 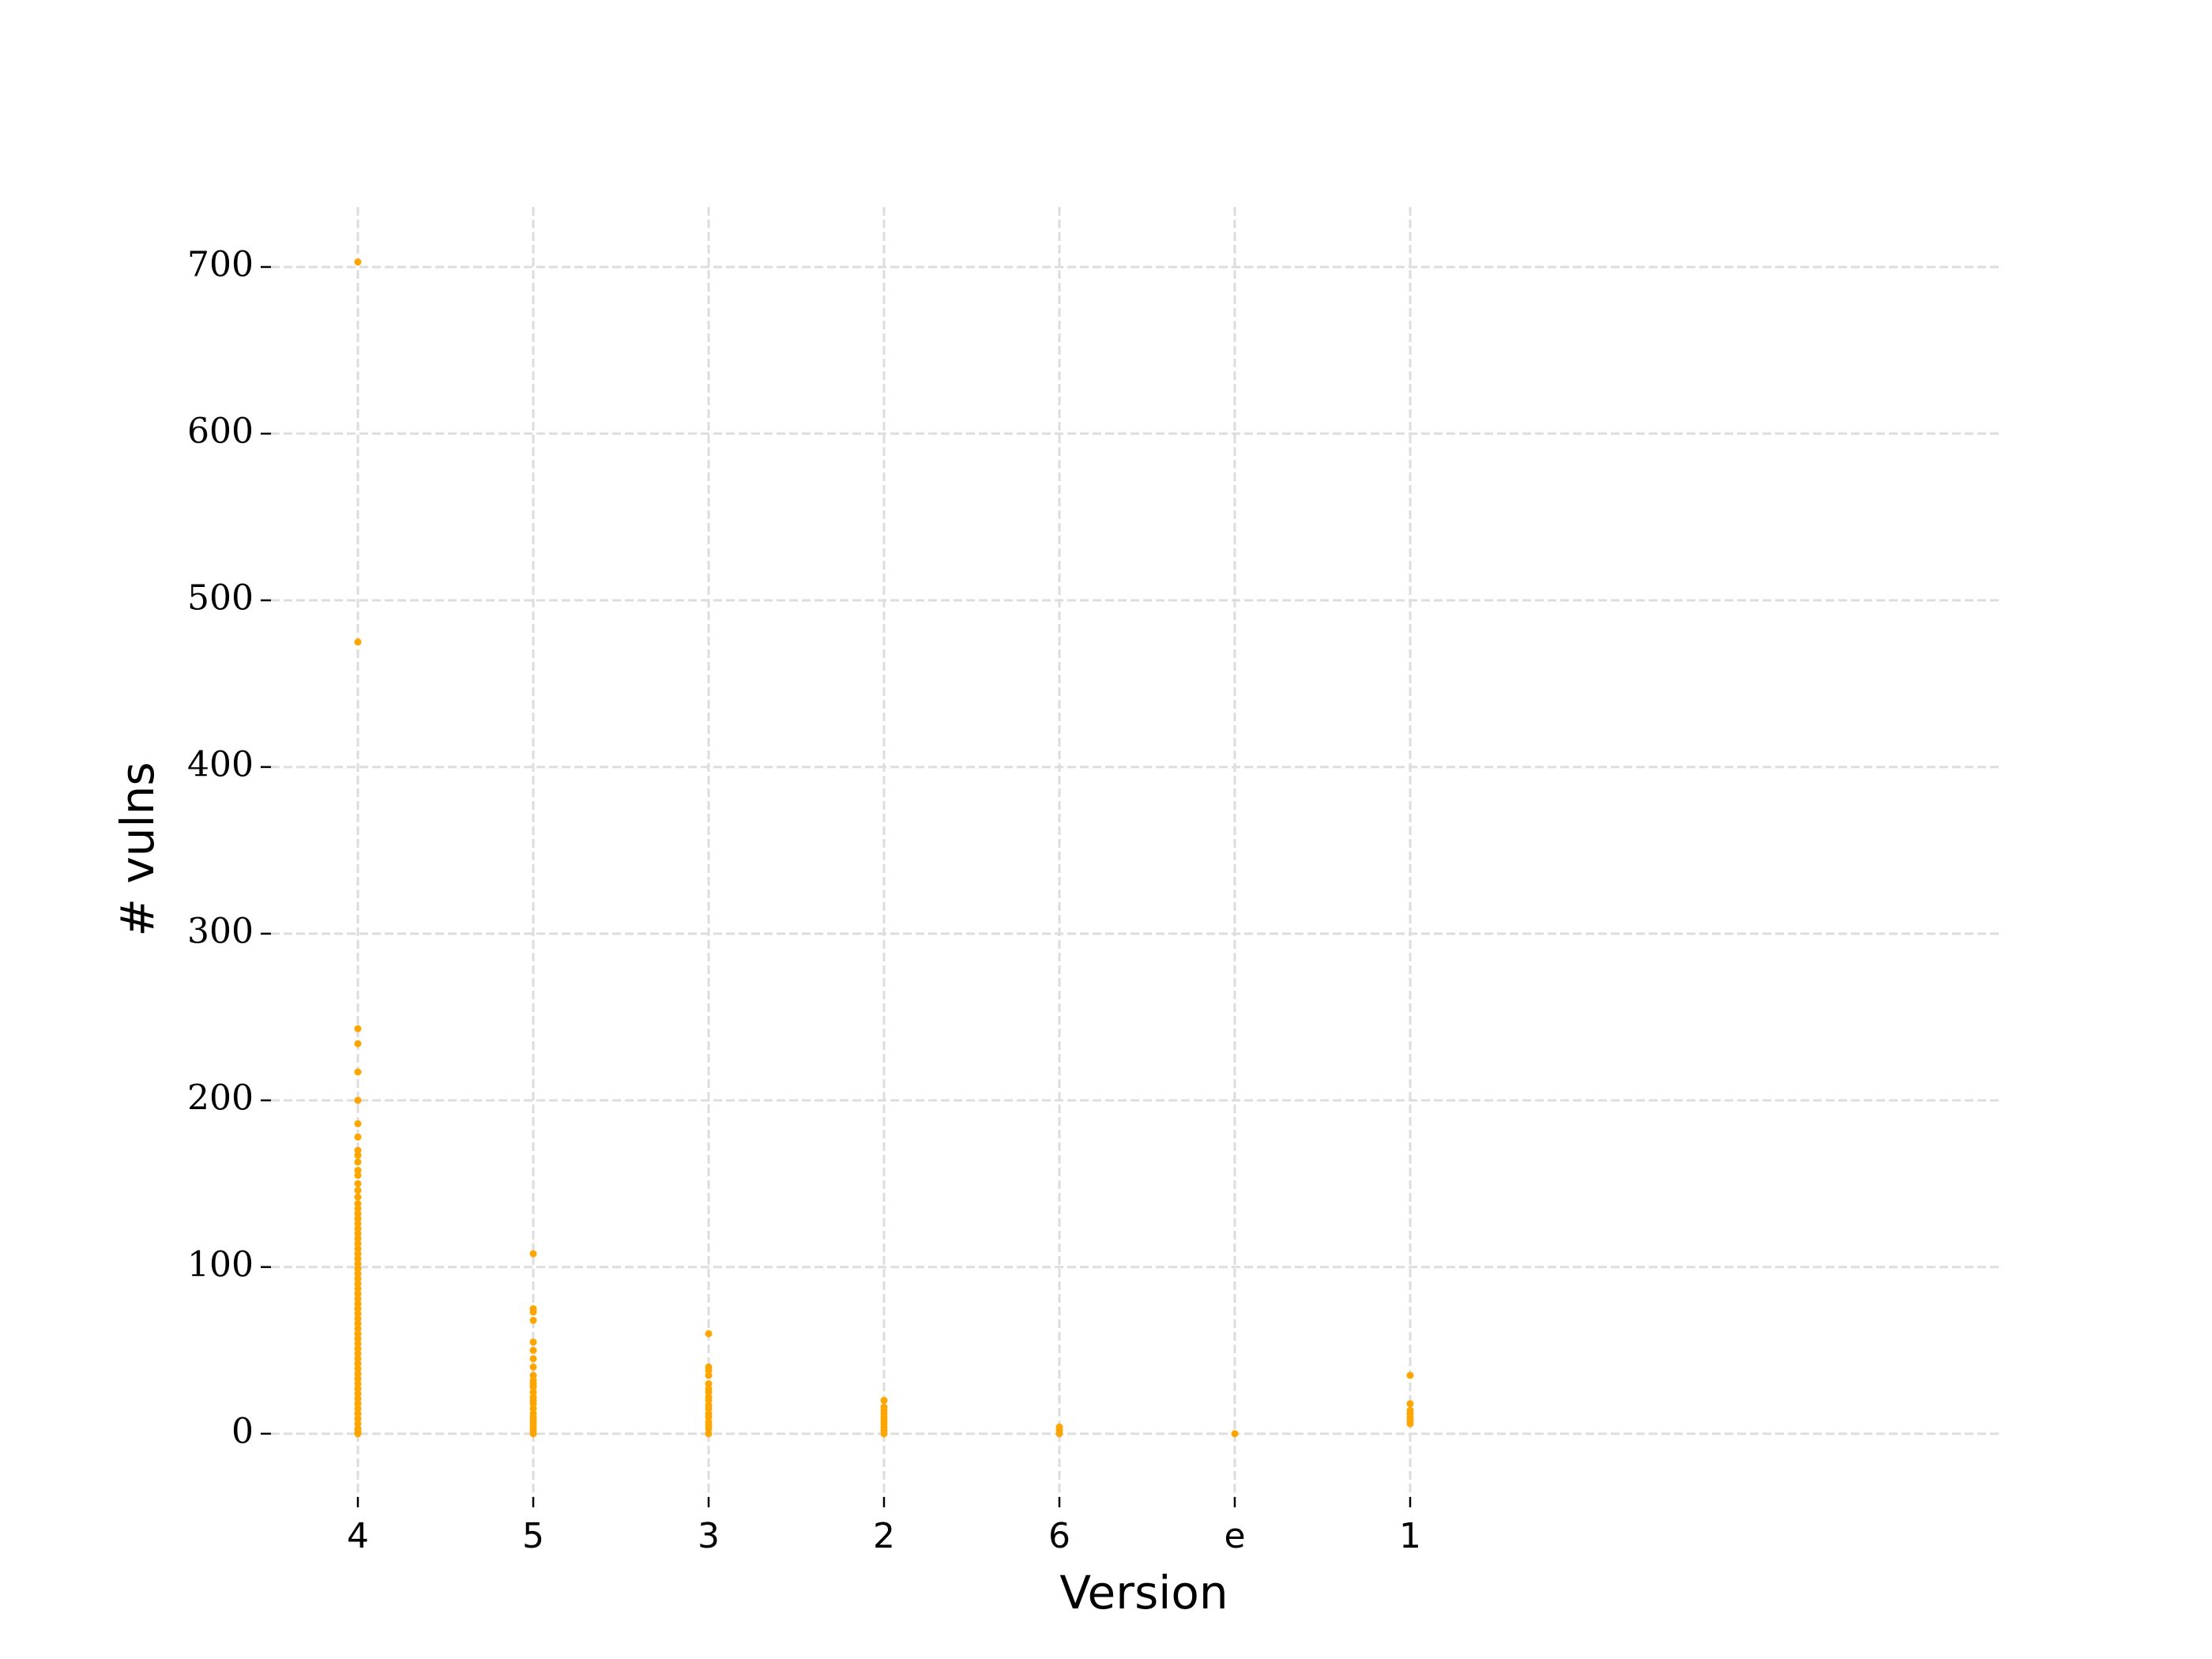 I want to click on x-tick-label: 5, so click(x=533, y=1536).